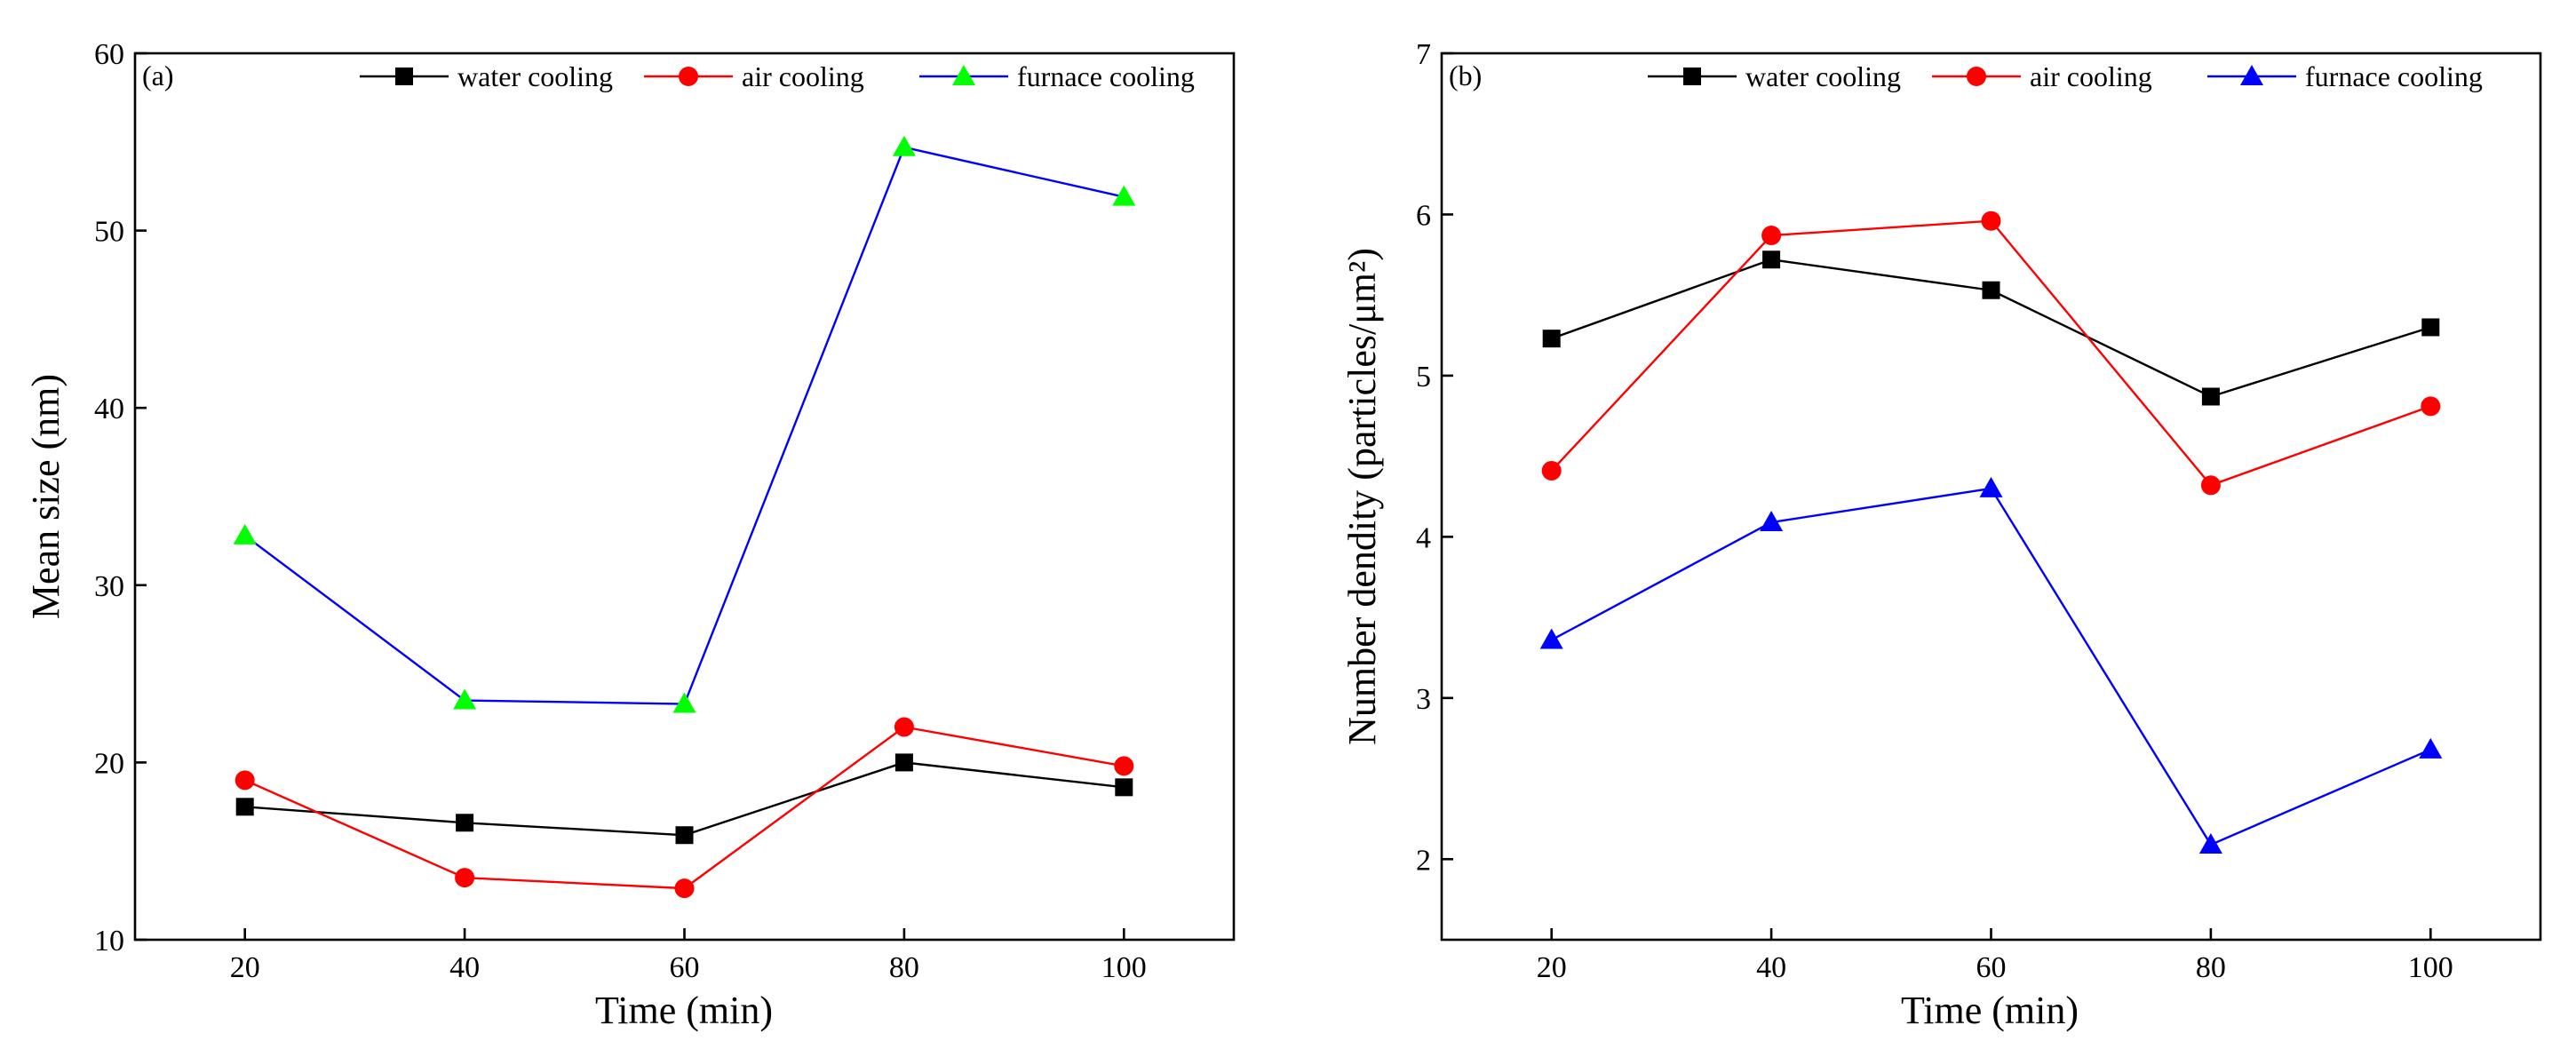 The height and width of the screenshot is (1057, 2576). Describe the element at coordinates (1423, 215) in the screenshot. I see `y-tick-label: 6` at that location.